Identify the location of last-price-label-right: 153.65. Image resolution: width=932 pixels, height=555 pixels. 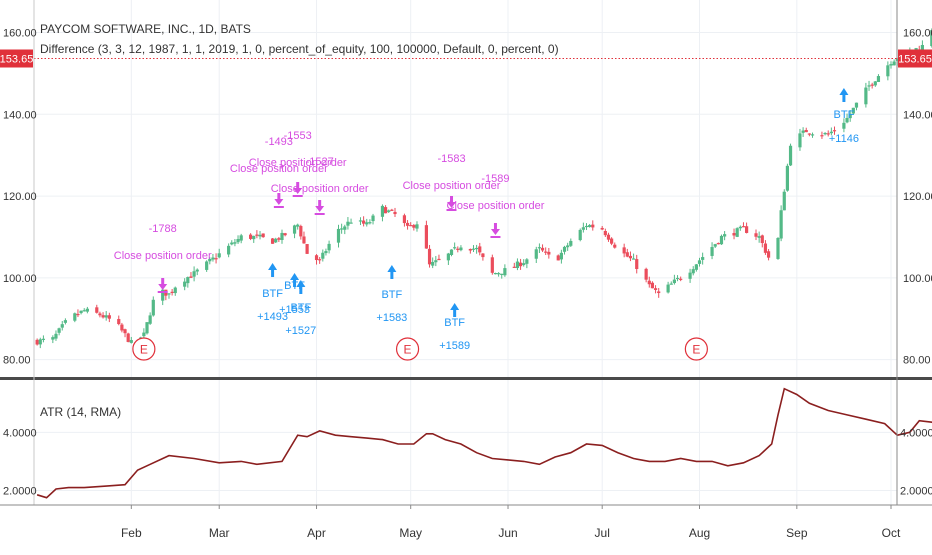
(915, 59).